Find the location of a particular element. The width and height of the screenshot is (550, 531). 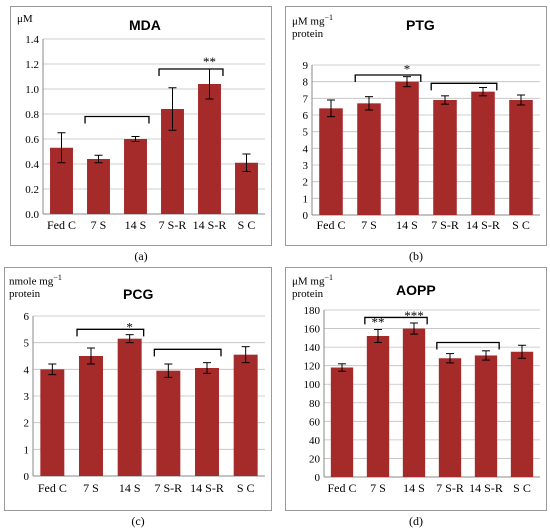

y-tick-label: 0.8 is located at coordinates (32, 115).